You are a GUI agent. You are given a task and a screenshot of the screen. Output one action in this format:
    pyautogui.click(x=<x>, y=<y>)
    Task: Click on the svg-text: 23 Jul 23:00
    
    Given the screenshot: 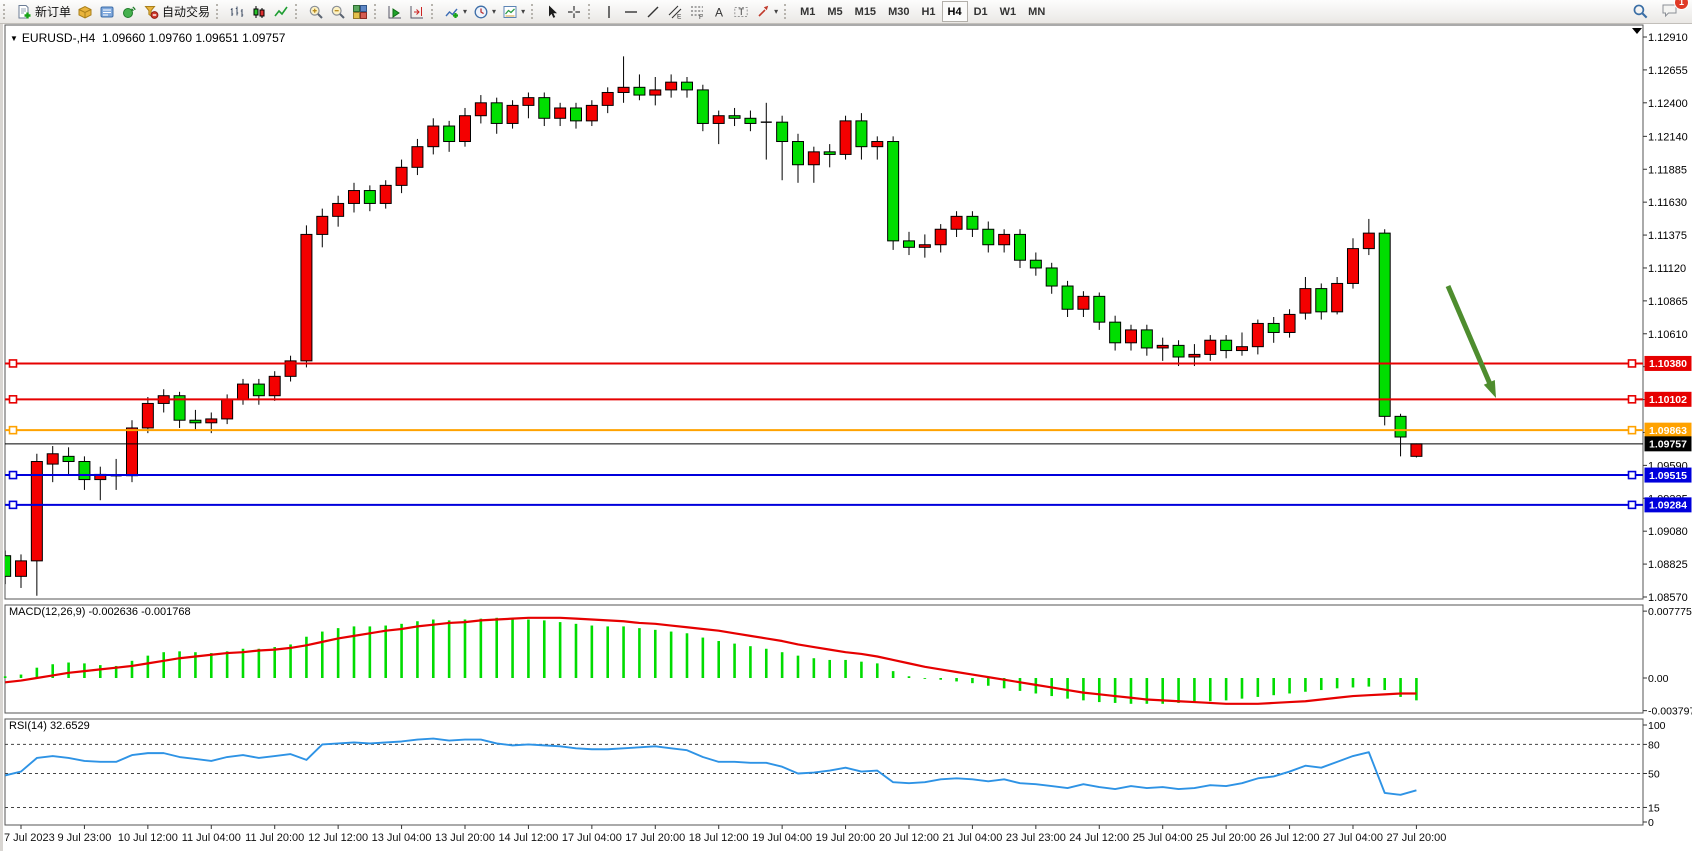 What is the action you would take?
    pyautogui.click(x=1036, y=838)
    